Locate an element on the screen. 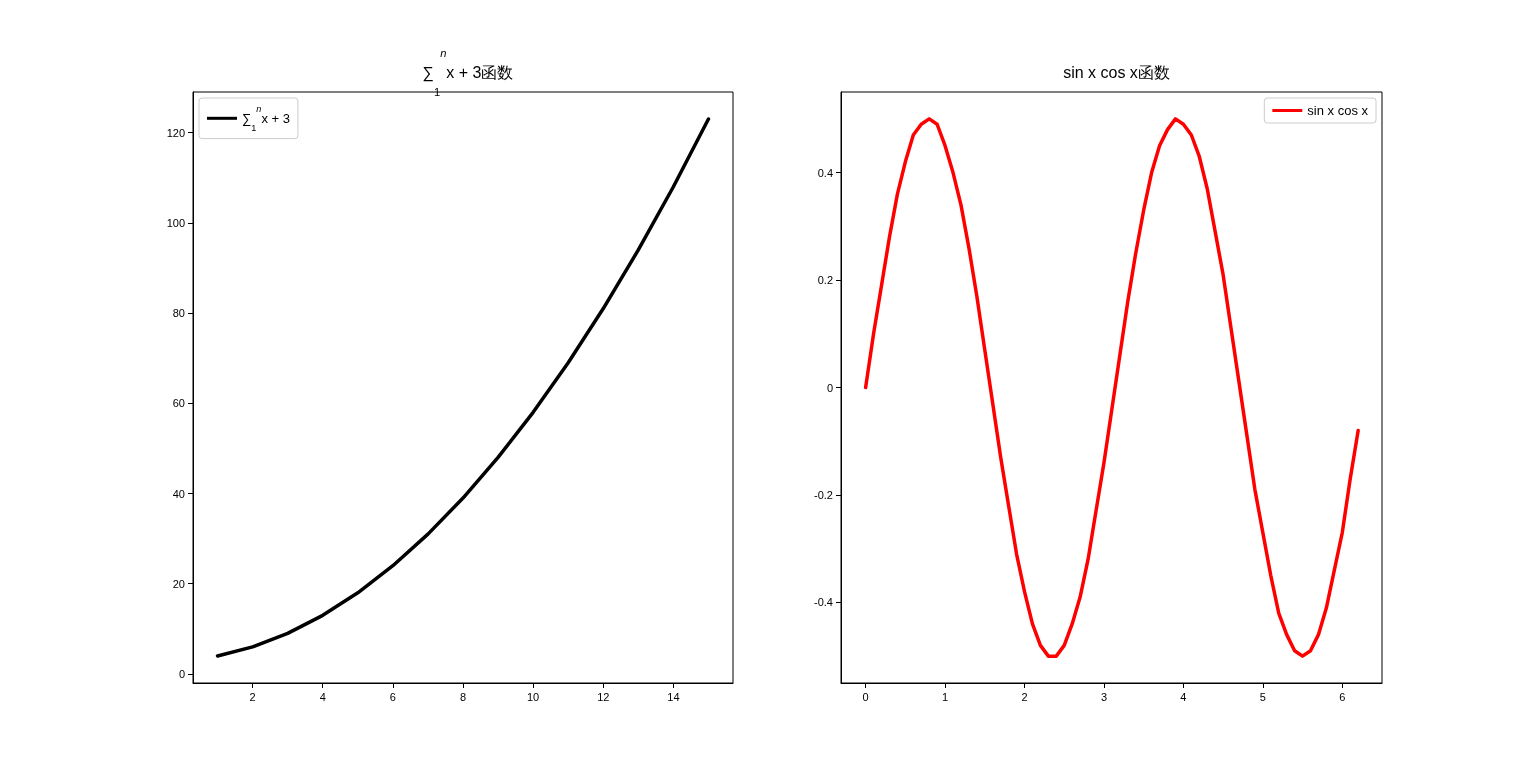 This screenshot has height=767, width=1536. x-tick-label: 8 is located at coordinates (463, 696).